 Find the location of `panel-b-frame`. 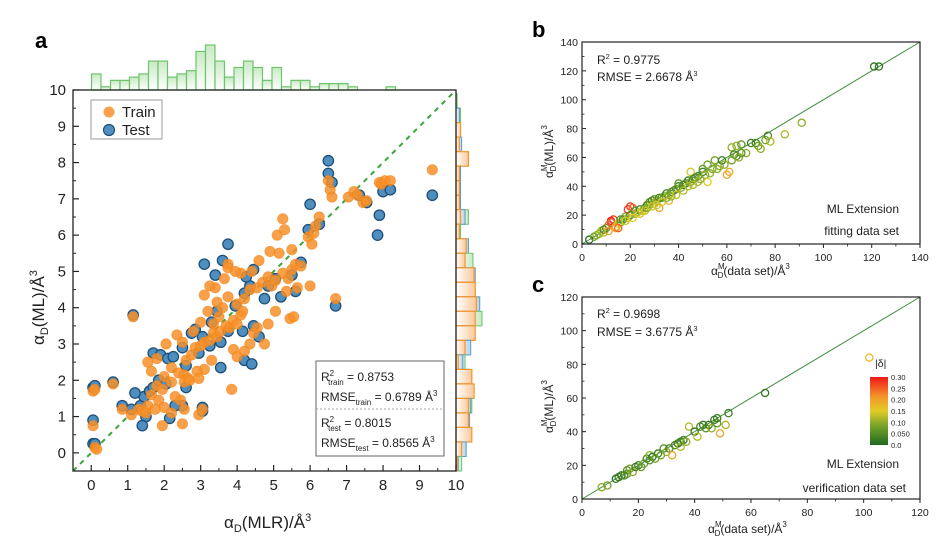

panel-b-frame is located at coordinates (751, 143).